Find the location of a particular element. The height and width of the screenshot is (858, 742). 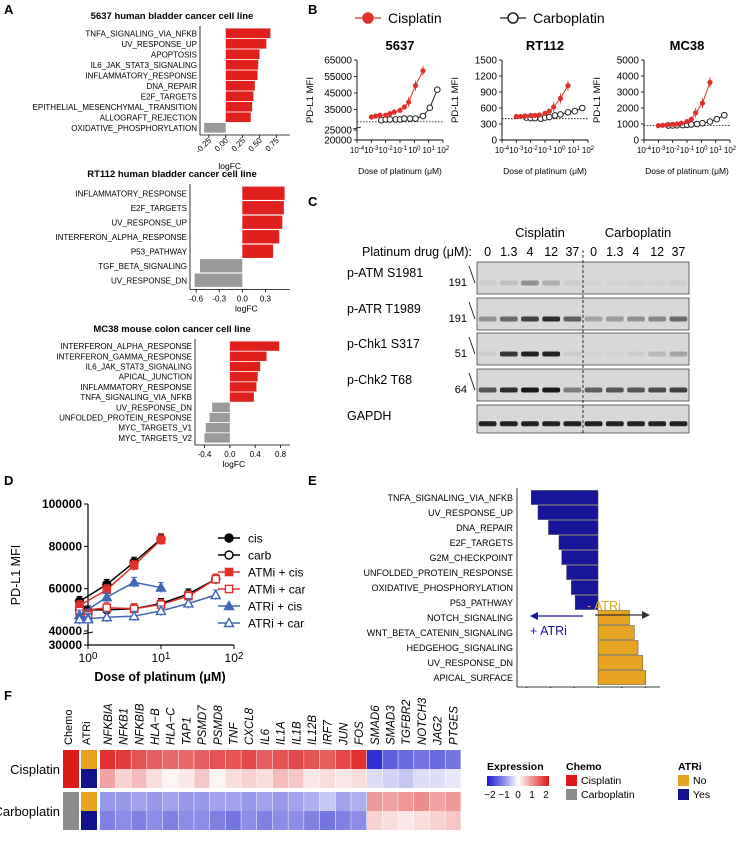

gene-label: NFKB1 is located at coordinates (125, 726).